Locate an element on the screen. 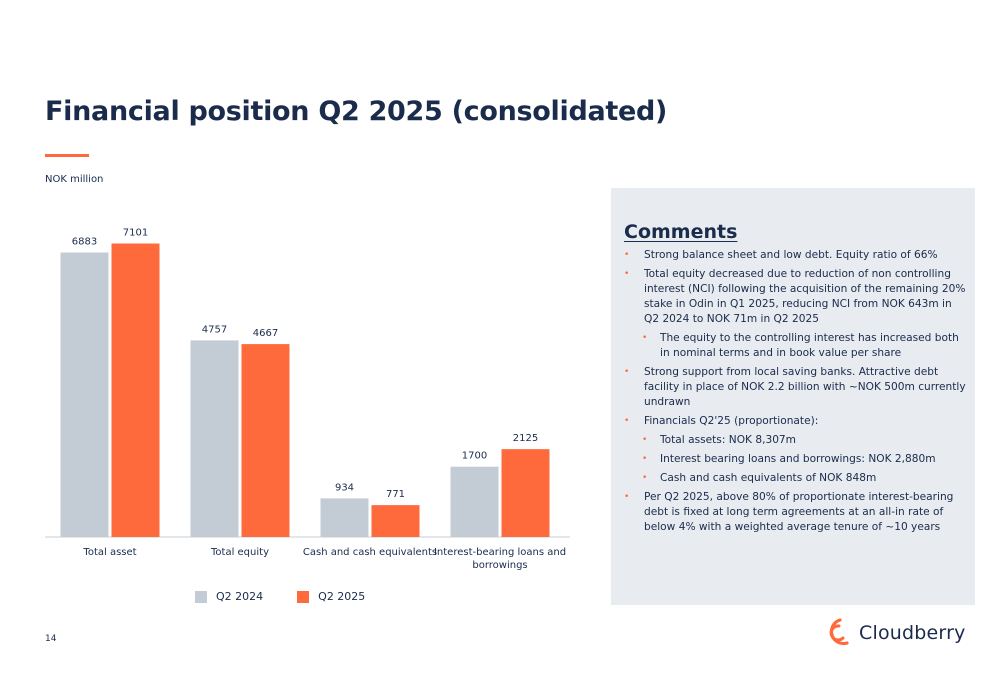 The image size is (1000, 685). comments-title: Comments is located at coordinates (681, 232).